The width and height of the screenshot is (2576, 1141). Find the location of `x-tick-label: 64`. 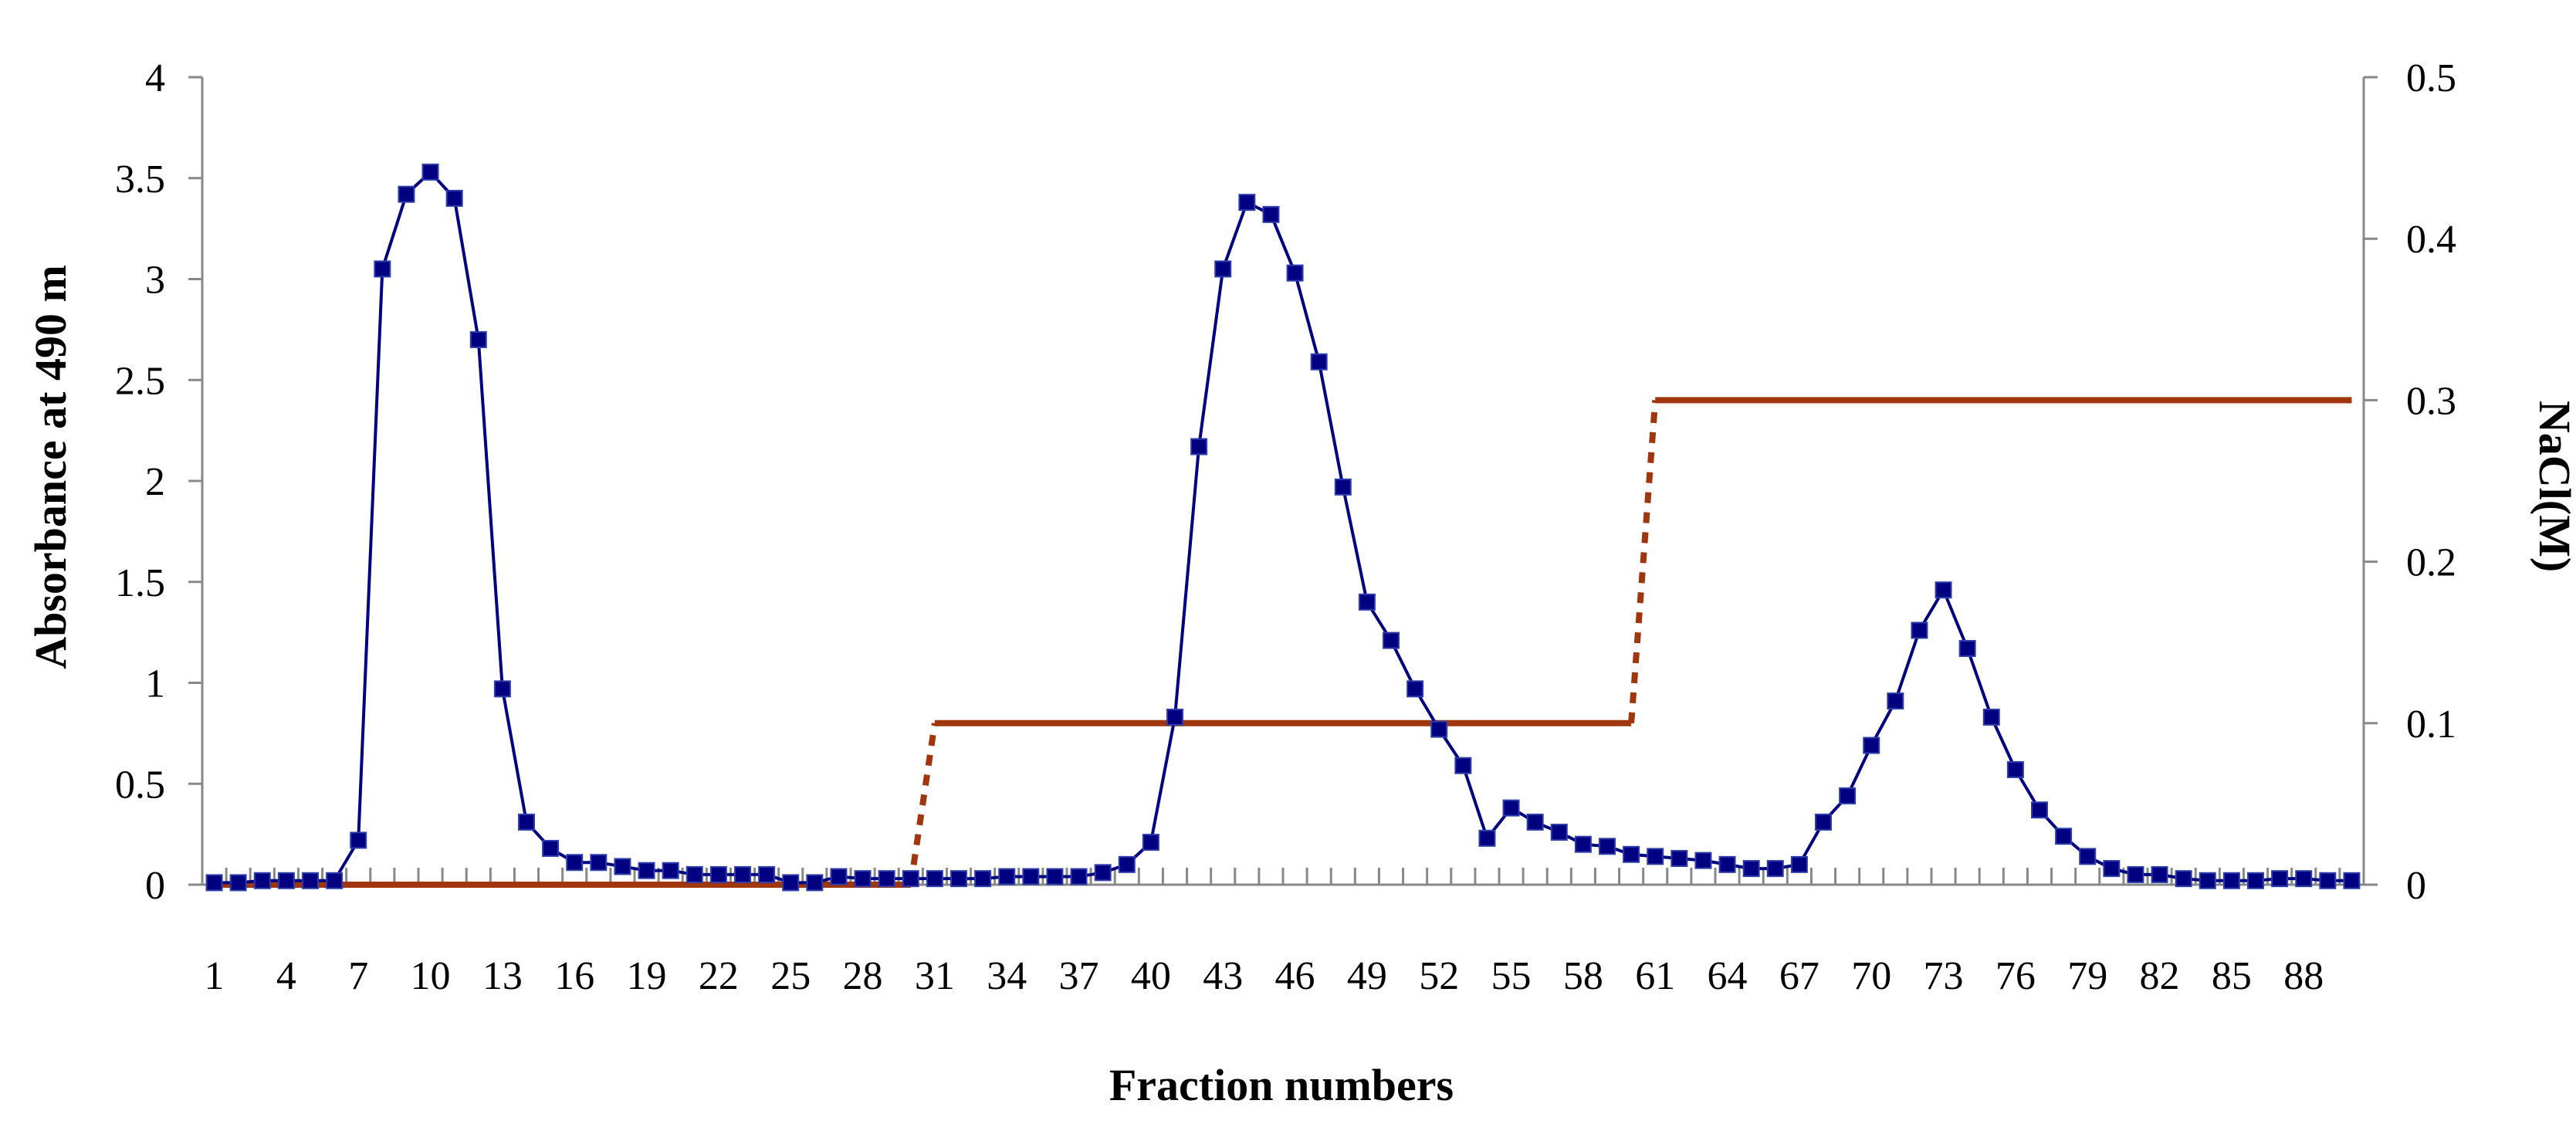

x-tick-label: 64 is located at coordinates (1728, 976).